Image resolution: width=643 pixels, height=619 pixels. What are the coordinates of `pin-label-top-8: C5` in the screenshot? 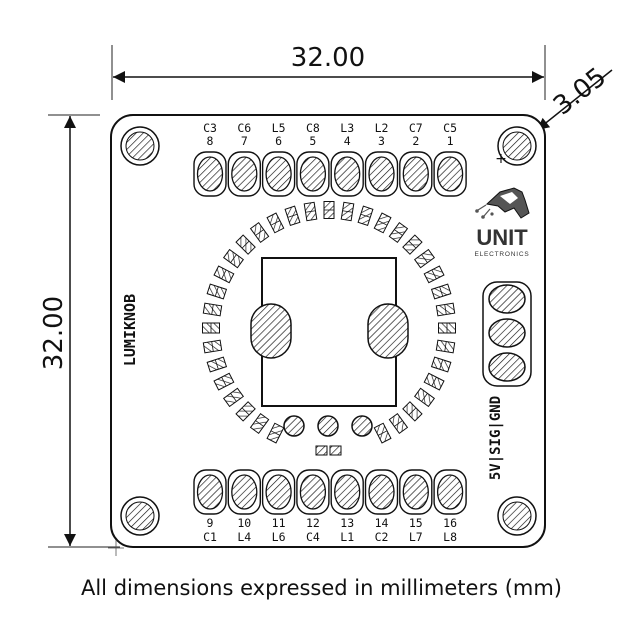 It's located at (450, 128).